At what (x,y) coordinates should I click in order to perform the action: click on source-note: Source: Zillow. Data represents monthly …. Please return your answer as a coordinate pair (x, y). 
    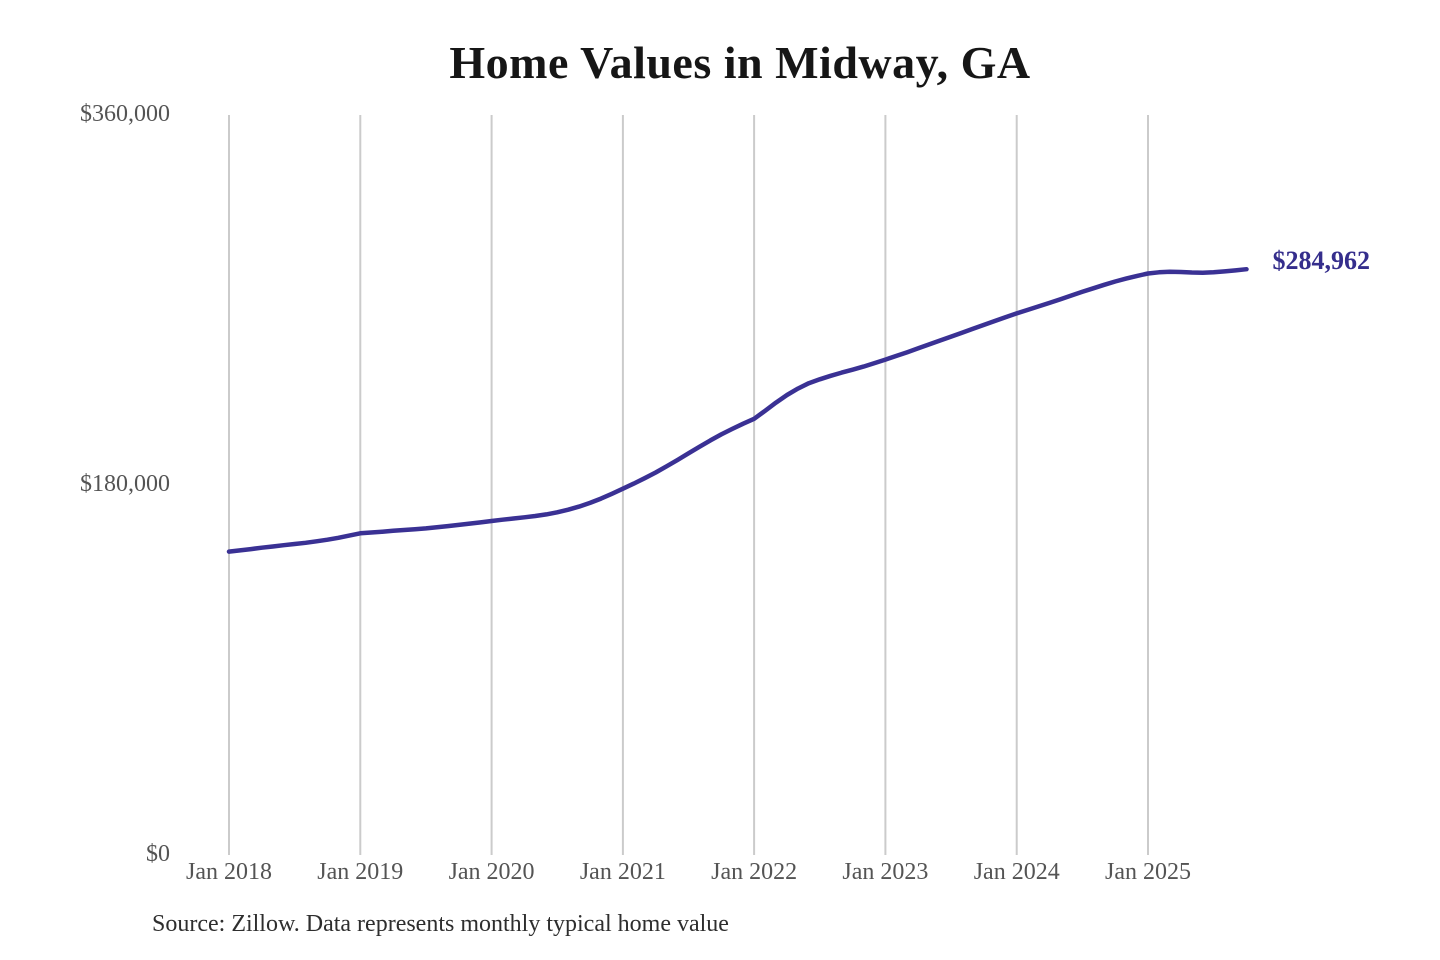
    Looking at the image, I should click on (440, 924).